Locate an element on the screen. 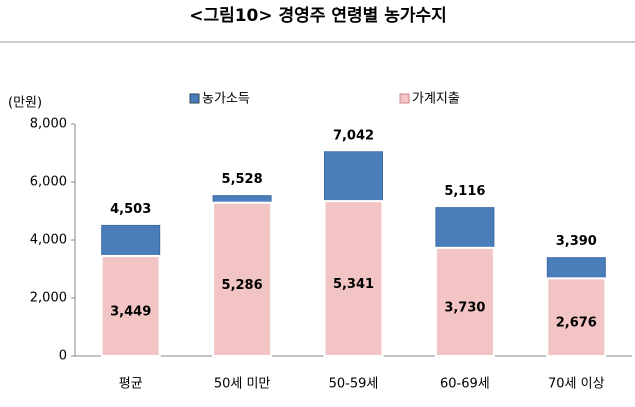 The height and width of the screenshot is (407, 635). x-tick-label: 50세 미만 is located at coordinates (242, 384).